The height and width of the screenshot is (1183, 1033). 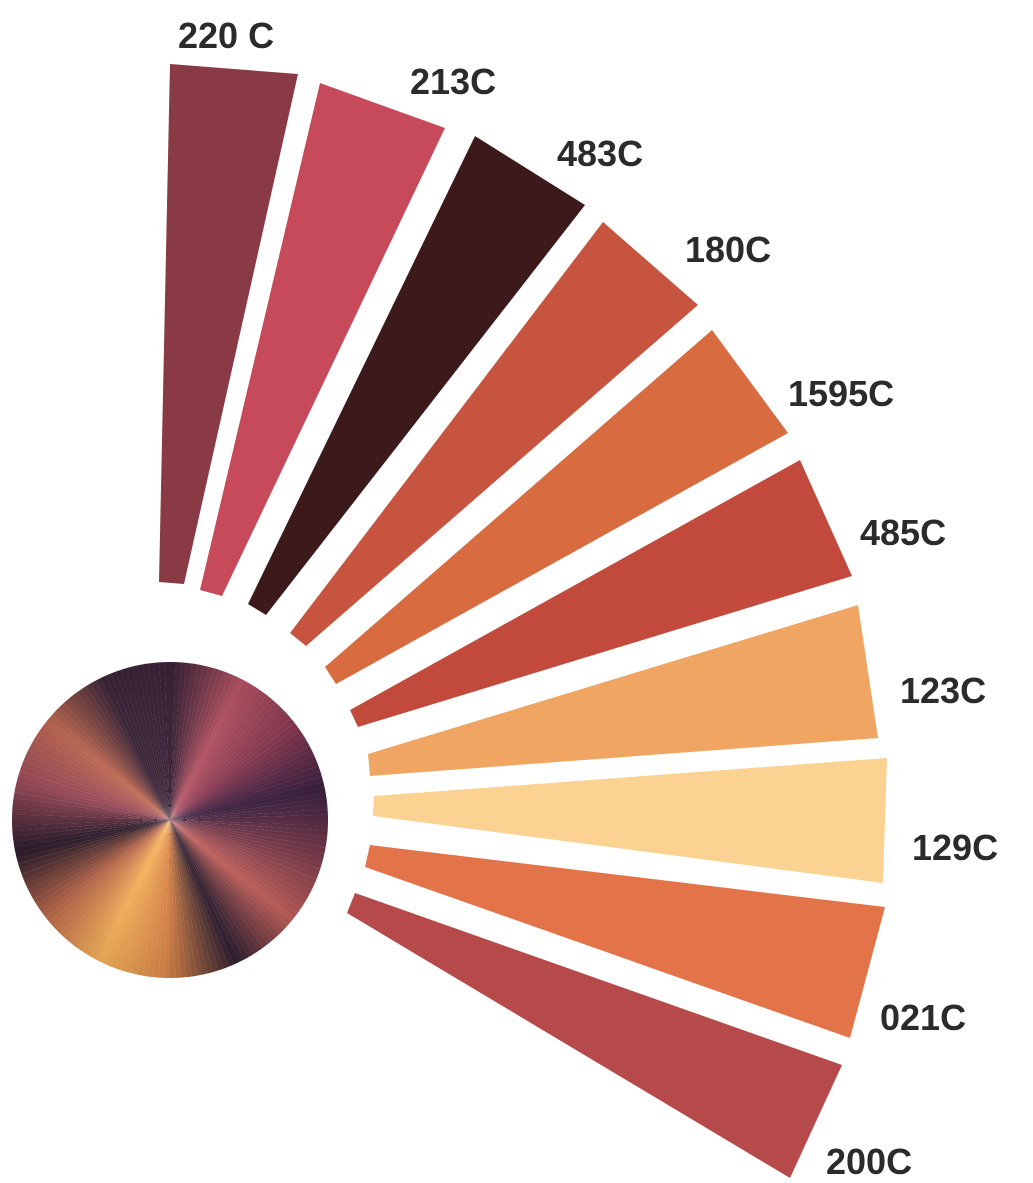 I want to click on swatch-label: 200C, so click(x=869, y=1161).